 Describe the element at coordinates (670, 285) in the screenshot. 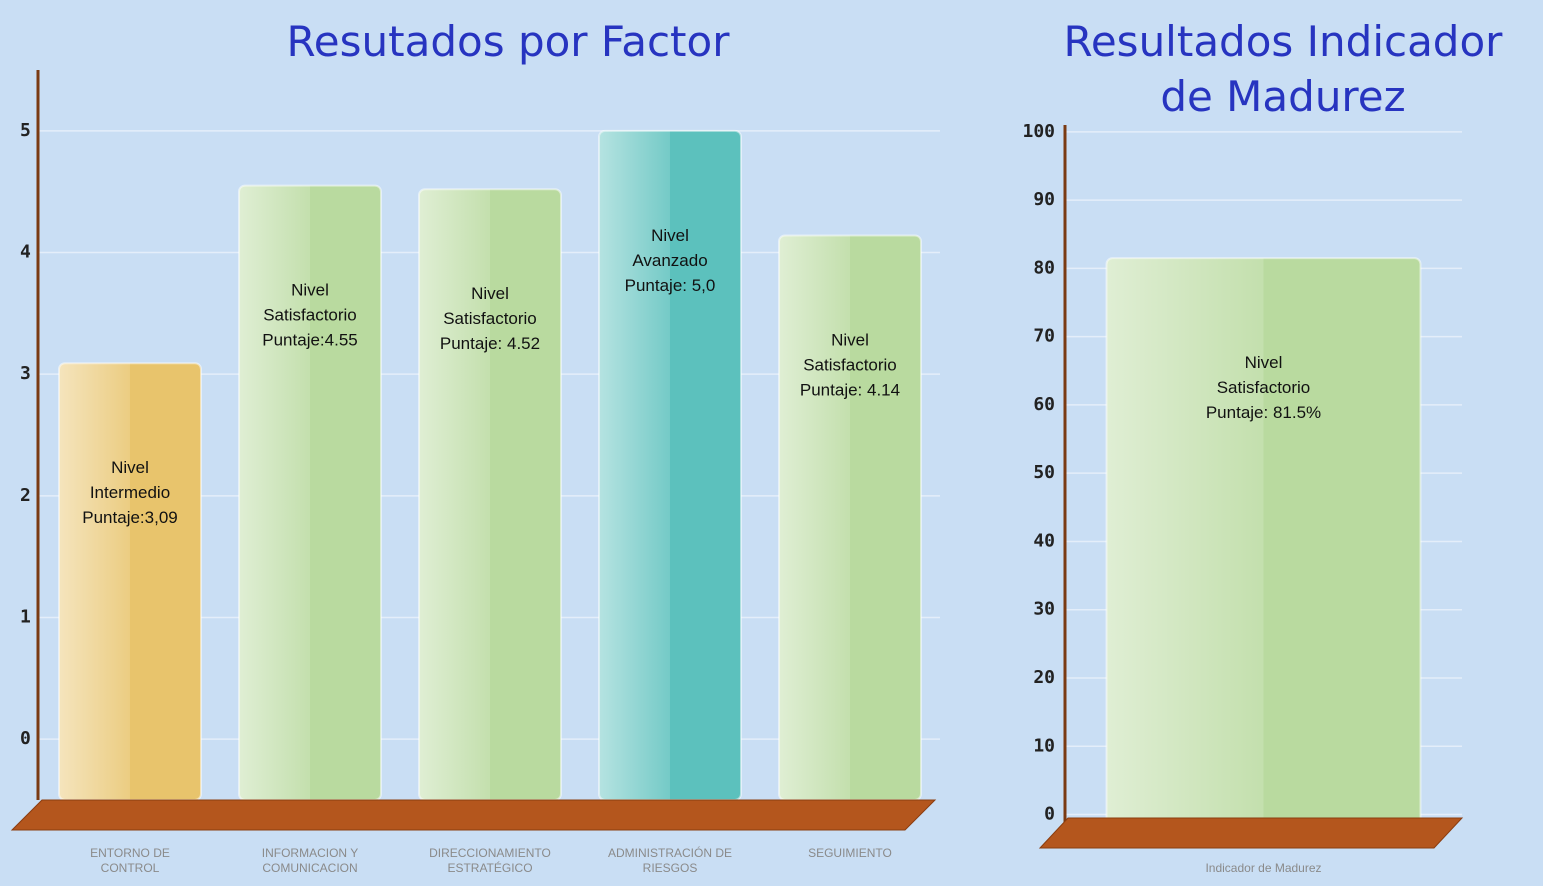

I see `data-label: Puntaje: 5,0` at that location.